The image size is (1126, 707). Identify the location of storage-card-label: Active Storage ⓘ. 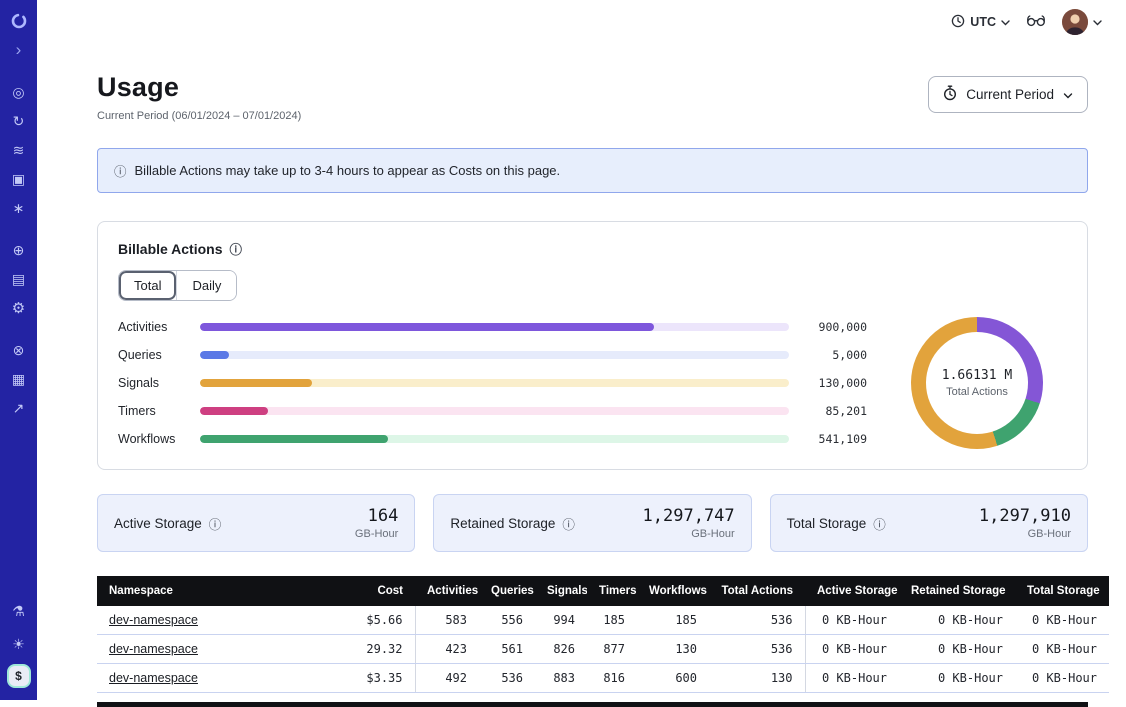
(167, 523).